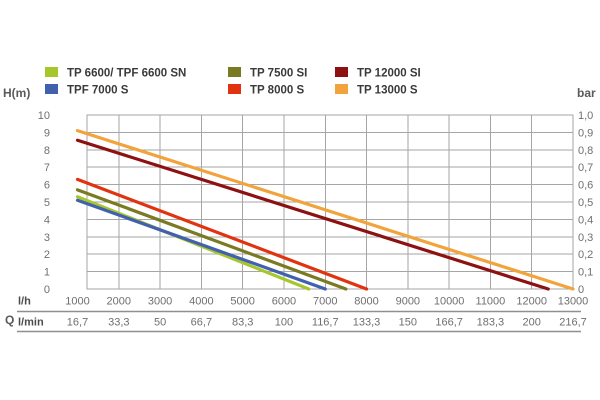 Image resolution: width=600 pixels, height=400 pixels. I want to click on flow-axis-label: Q, so click(9, 320).